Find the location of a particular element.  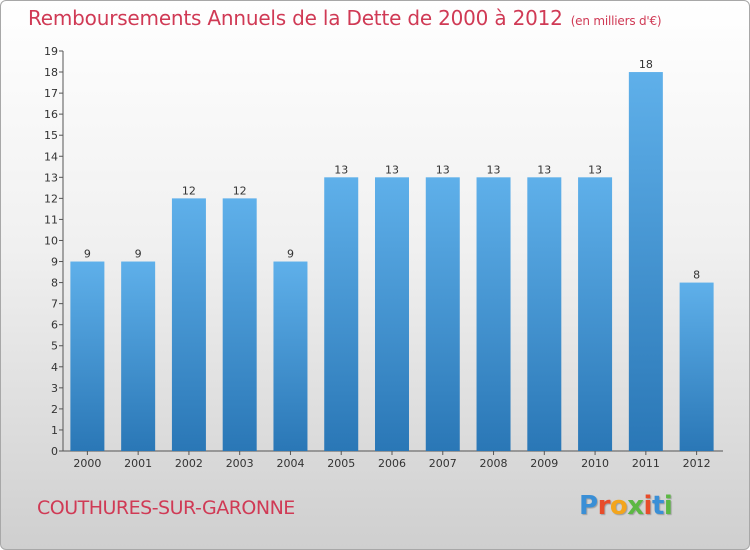

y-tick-label: 5 is located at coordinates (54, 346).